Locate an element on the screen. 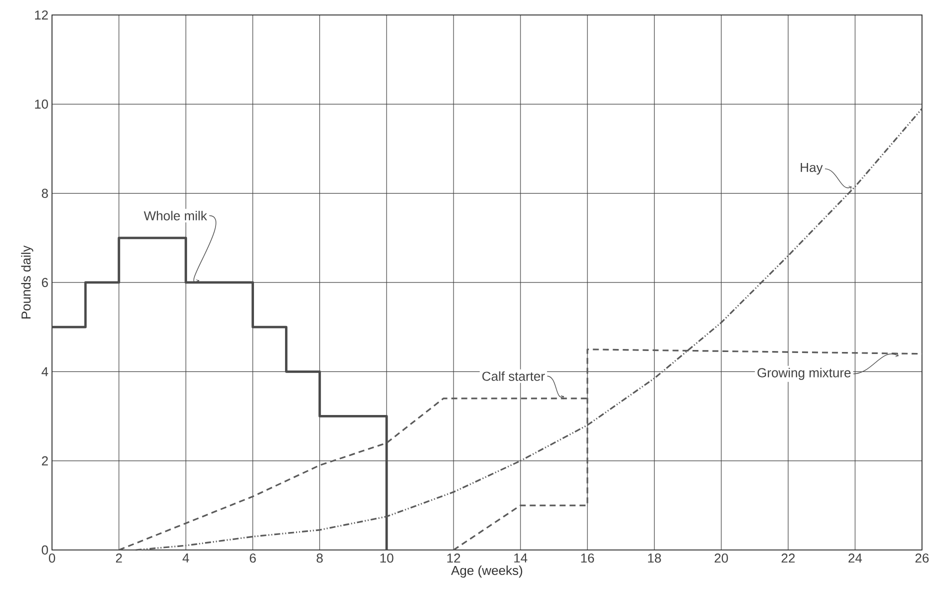 This screenshot has height=607, width=932. x-tick-label: 20 is located at coordinates (721, 558).